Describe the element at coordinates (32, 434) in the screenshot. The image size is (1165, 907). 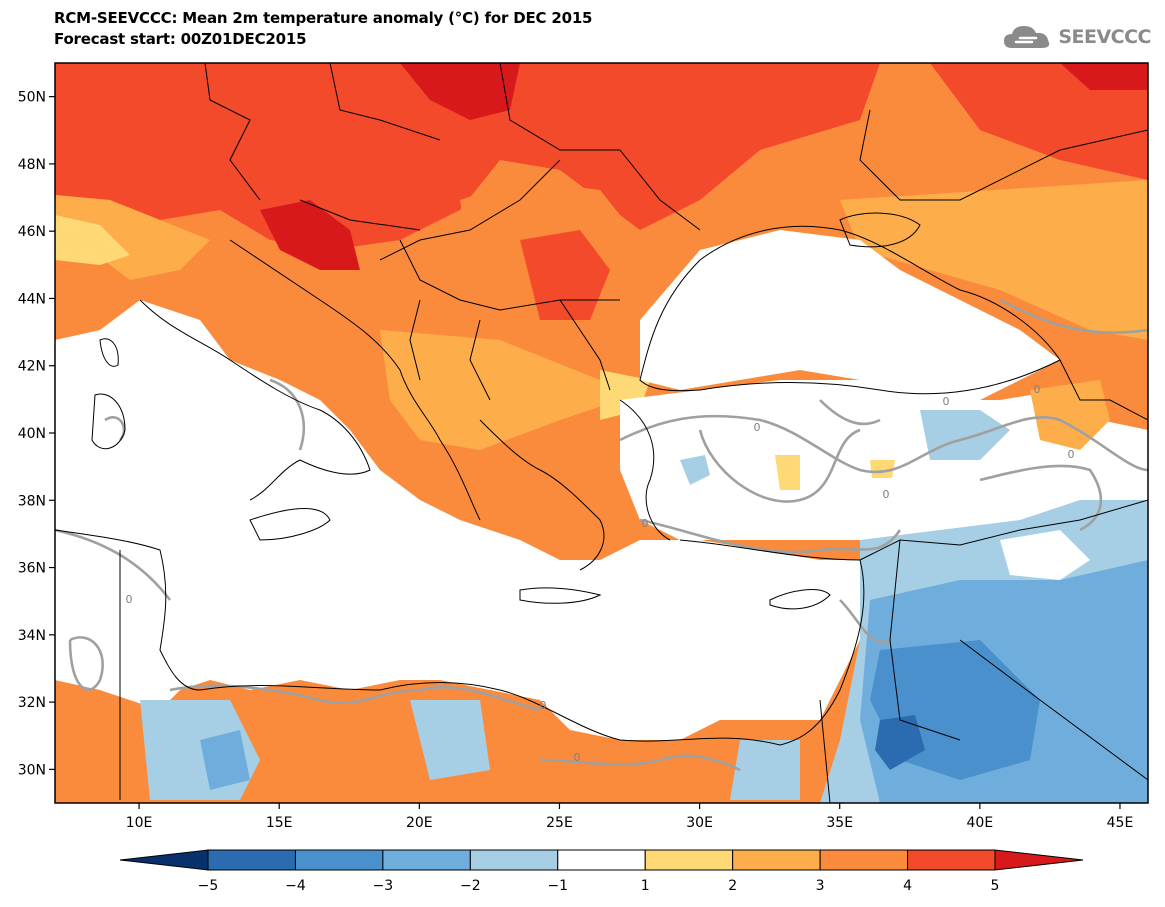
I see `lat-tick-label: 40N` at that location.